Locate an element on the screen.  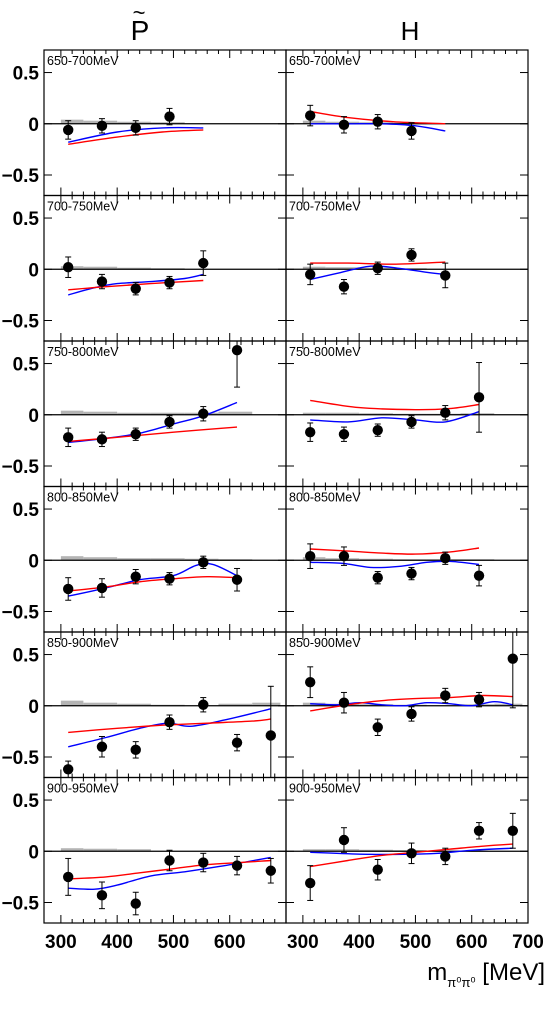
x-axis-title-suffix: [MeV] is located at coordinates (510, 972).